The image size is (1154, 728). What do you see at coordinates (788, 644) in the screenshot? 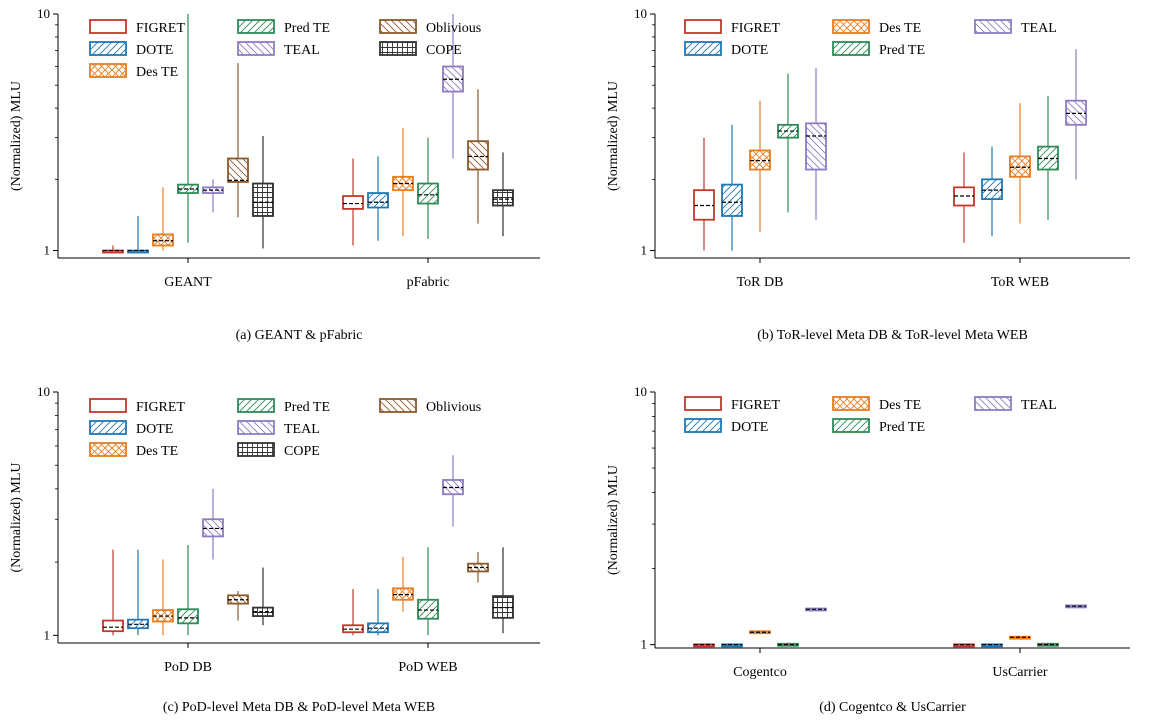
I see `box-pred-te-cogentco` at bounding box center [788, 644].